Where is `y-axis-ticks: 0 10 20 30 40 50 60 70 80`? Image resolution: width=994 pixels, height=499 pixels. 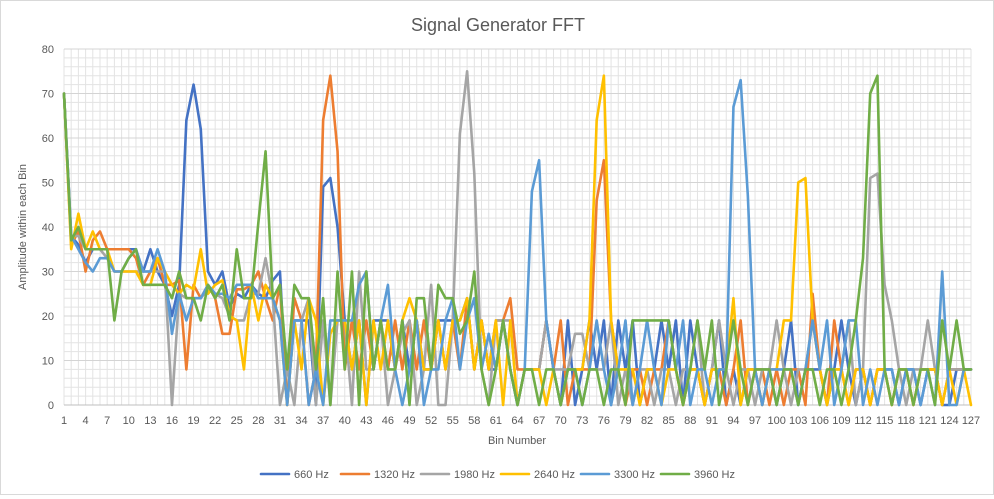
y-axis-ticks: 0 10 20 30 40 50 60 70 80 is located at coordinates (48, 228).